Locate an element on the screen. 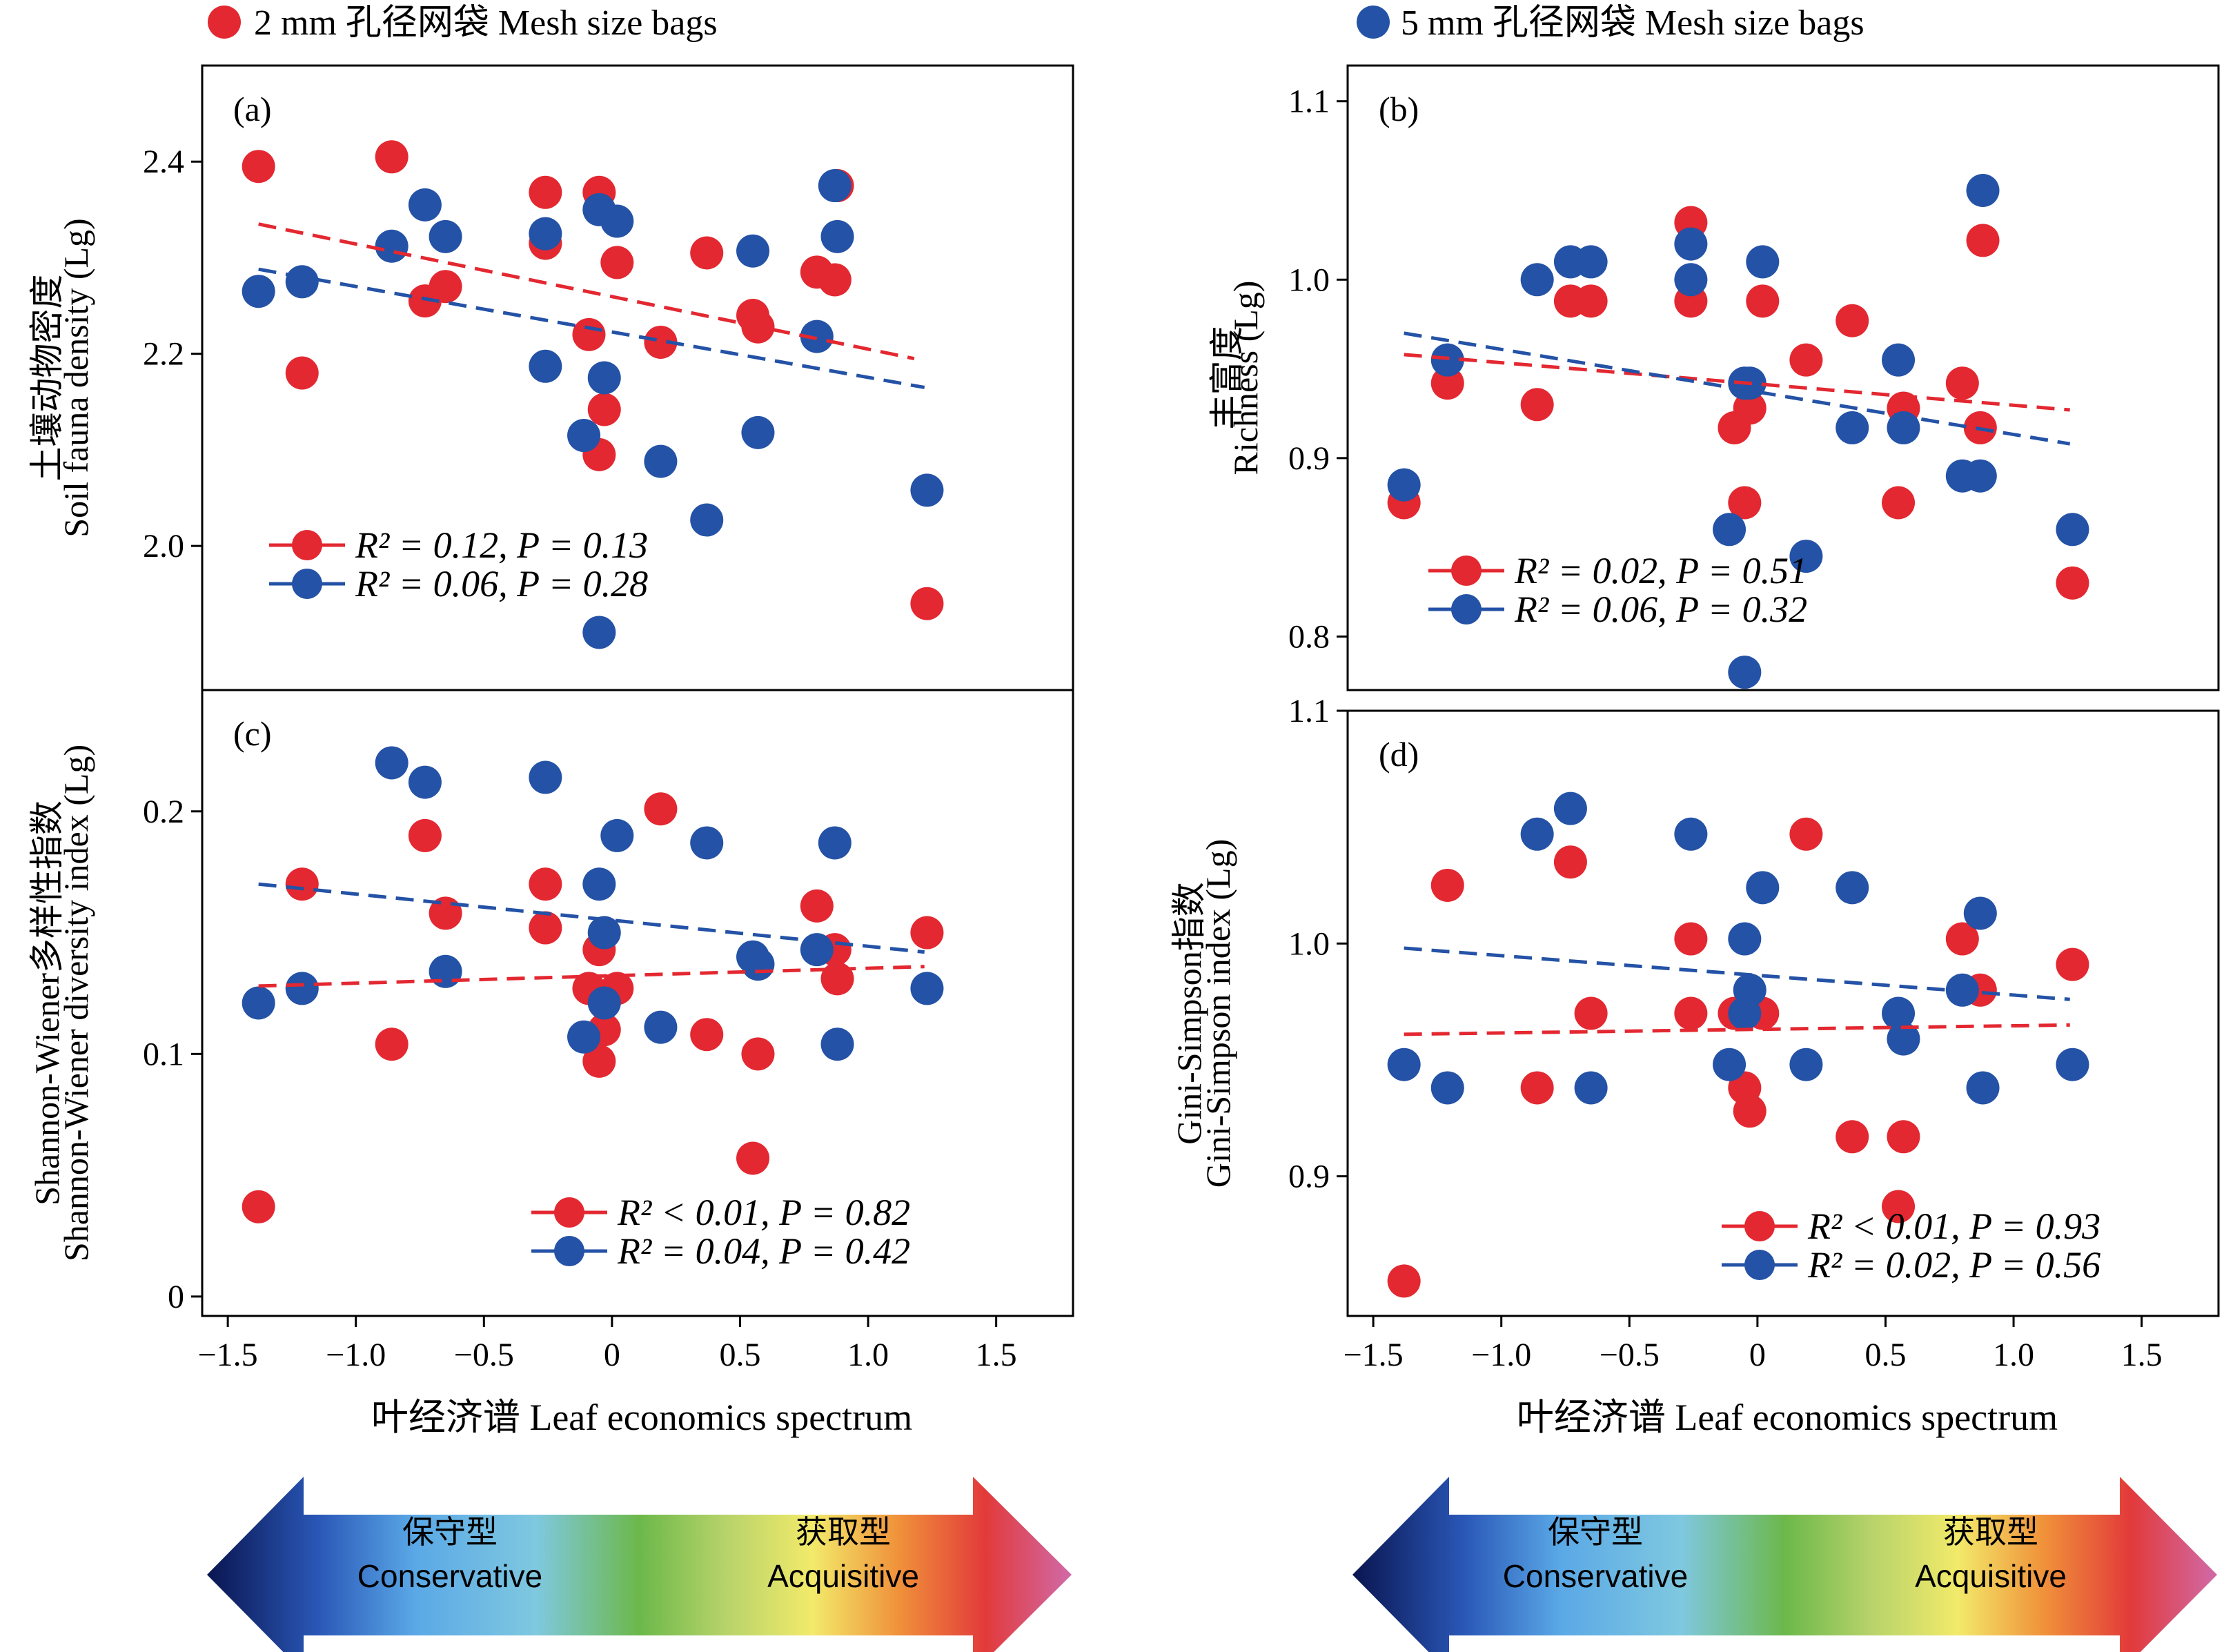  legend-stat-red: R² < 0.01, P = 0.93 is located at coordinates (1953, 1226).